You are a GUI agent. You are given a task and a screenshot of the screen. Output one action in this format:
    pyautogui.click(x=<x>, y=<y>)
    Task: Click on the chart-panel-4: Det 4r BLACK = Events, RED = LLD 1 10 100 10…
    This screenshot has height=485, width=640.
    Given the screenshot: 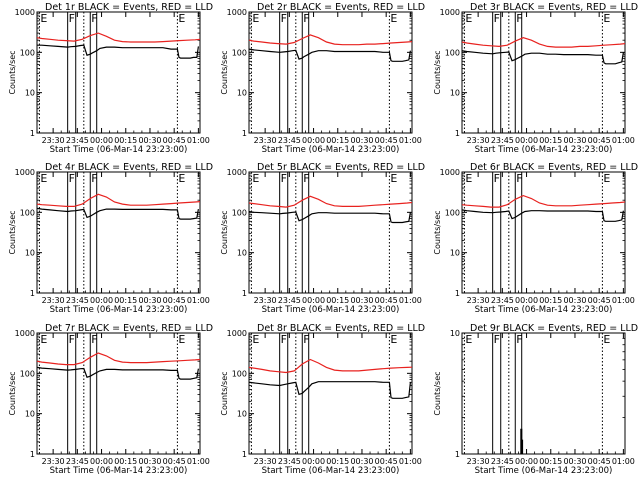 What is the action you would take?
    pyautogui.click(x=110, y=238)
    